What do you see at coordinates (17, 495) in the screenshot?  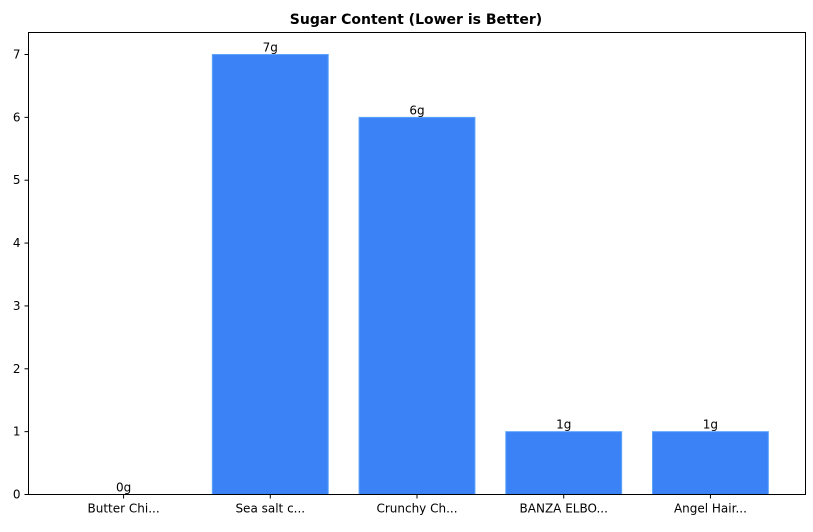 I see `y-tick-label: 0` at bounding box center [17, 495].